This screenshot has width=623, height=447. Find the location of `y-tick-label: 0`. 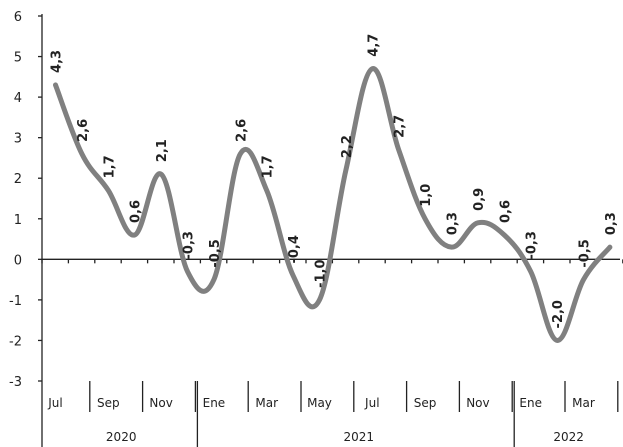

y-tick-label: 0 is located at coordinates (18, 260).